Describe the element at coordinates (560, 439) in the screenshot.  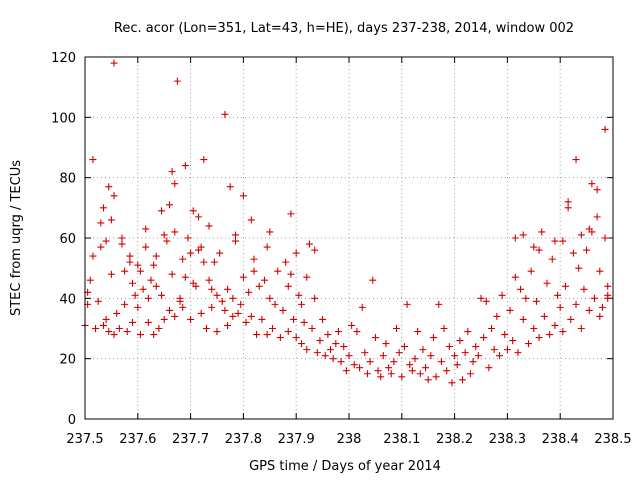
I see `x-tick-label: 238.4` at that location.